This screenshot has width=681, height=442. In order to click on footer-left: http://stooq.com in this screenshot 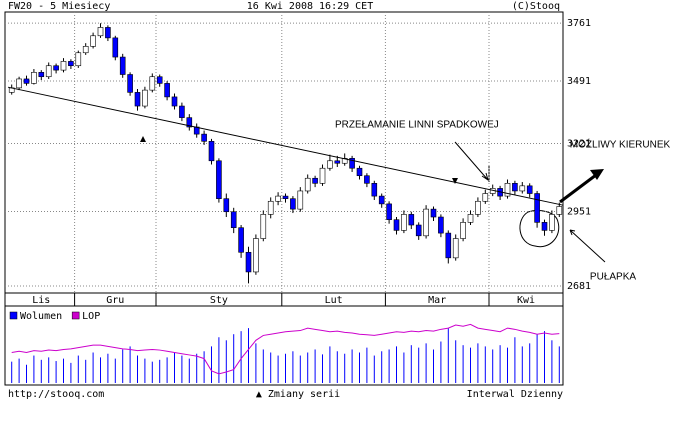, I will do `click(56, 394)`.